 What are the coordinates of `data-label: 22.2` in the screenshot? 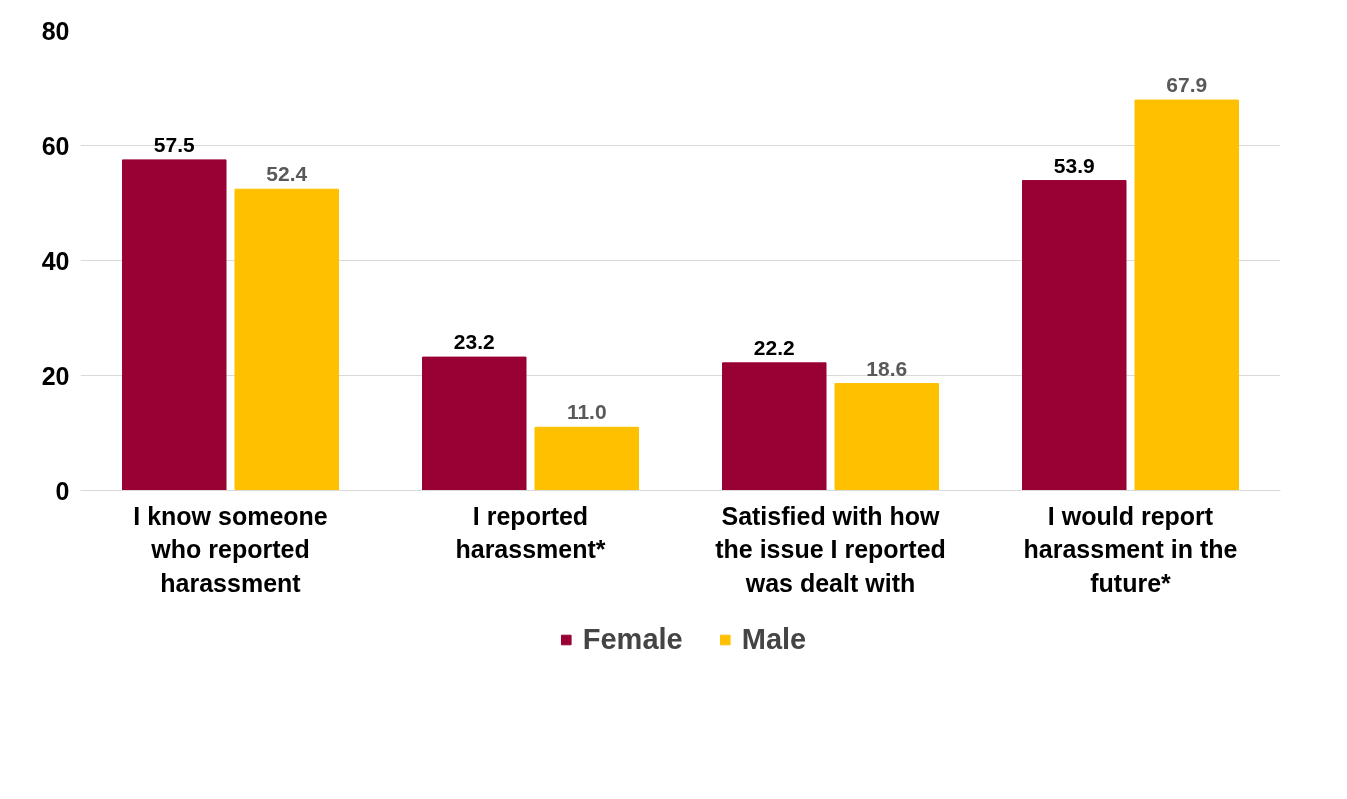 It's located at (774, 347).